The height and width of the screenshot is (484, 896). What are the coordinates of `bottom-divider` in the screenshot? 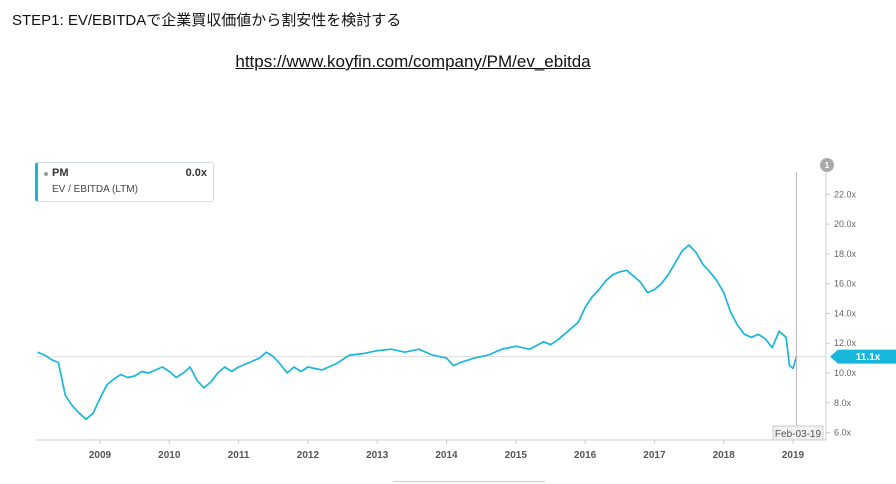 It's located at (469, 481).